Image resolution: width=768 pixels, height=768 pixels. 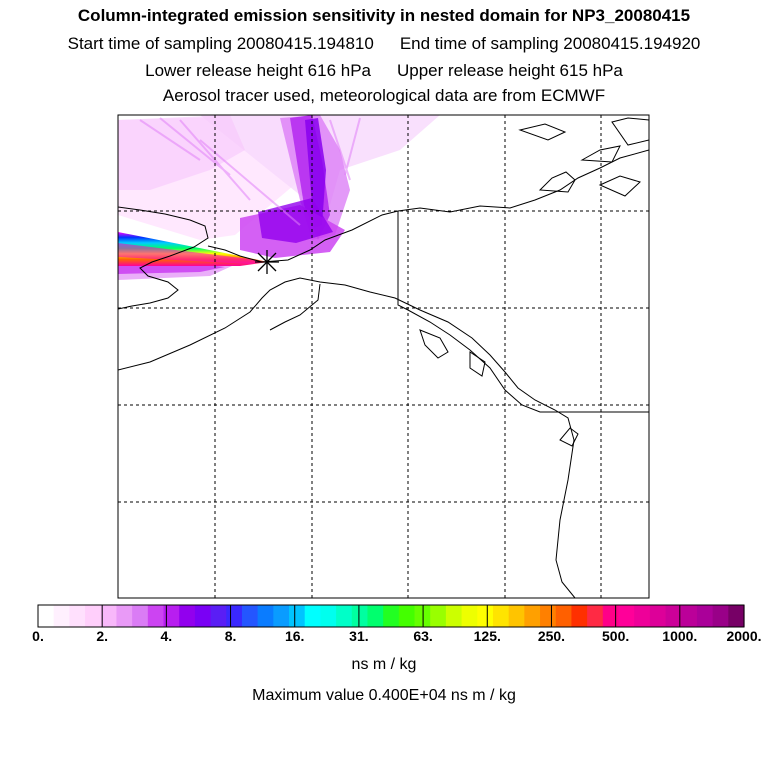 What do you see at coordinates (359, 636) in the screenshot?
I see `colorbar-tick-label: 31.` at bounding box center [359, 636].